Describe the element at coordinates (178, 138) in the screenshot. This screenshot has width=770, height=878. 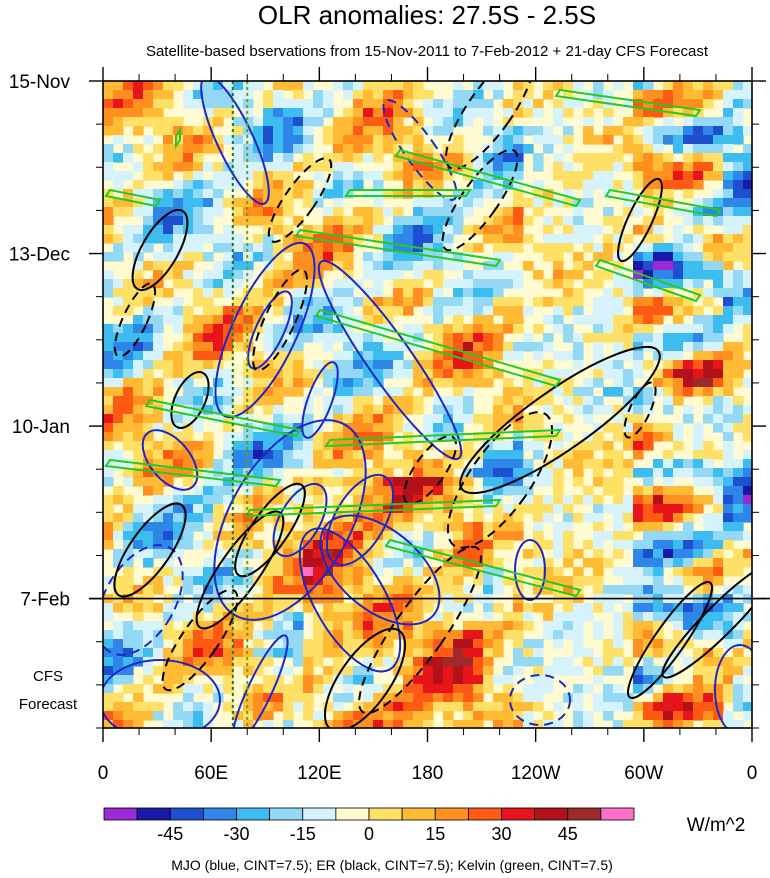
I see `kelvin-contour` at that location.